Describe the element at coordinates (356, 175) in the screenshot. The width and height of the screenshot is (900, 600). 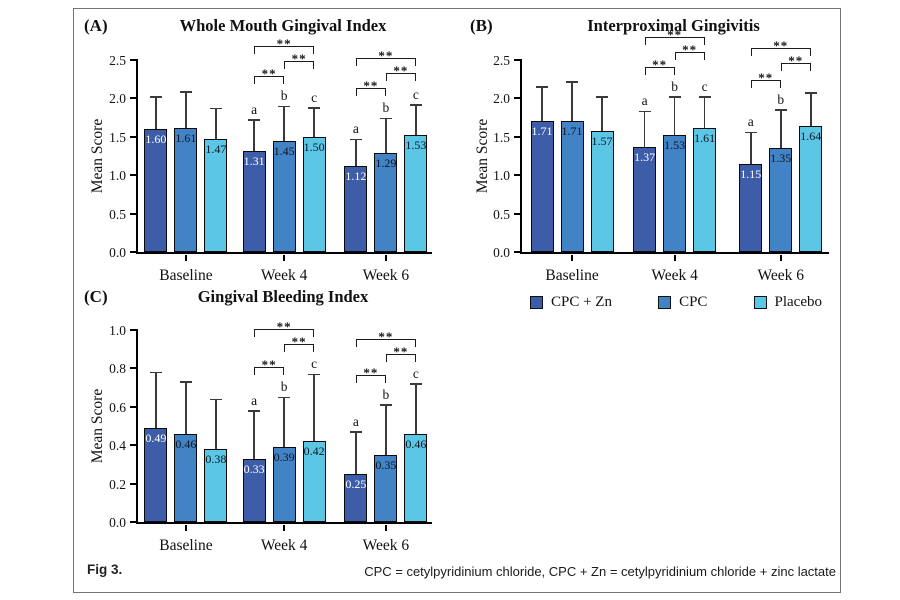
I see `bar-value-label: 1.12` at that location.